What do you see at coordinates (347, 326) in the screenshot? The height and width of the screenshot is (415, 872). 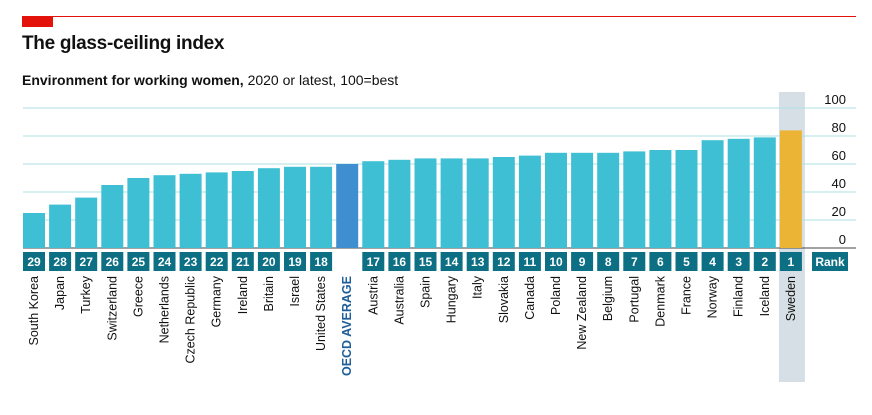 I see `oecd-label: OECD AVERAGE` at bounding box center [347, 326].